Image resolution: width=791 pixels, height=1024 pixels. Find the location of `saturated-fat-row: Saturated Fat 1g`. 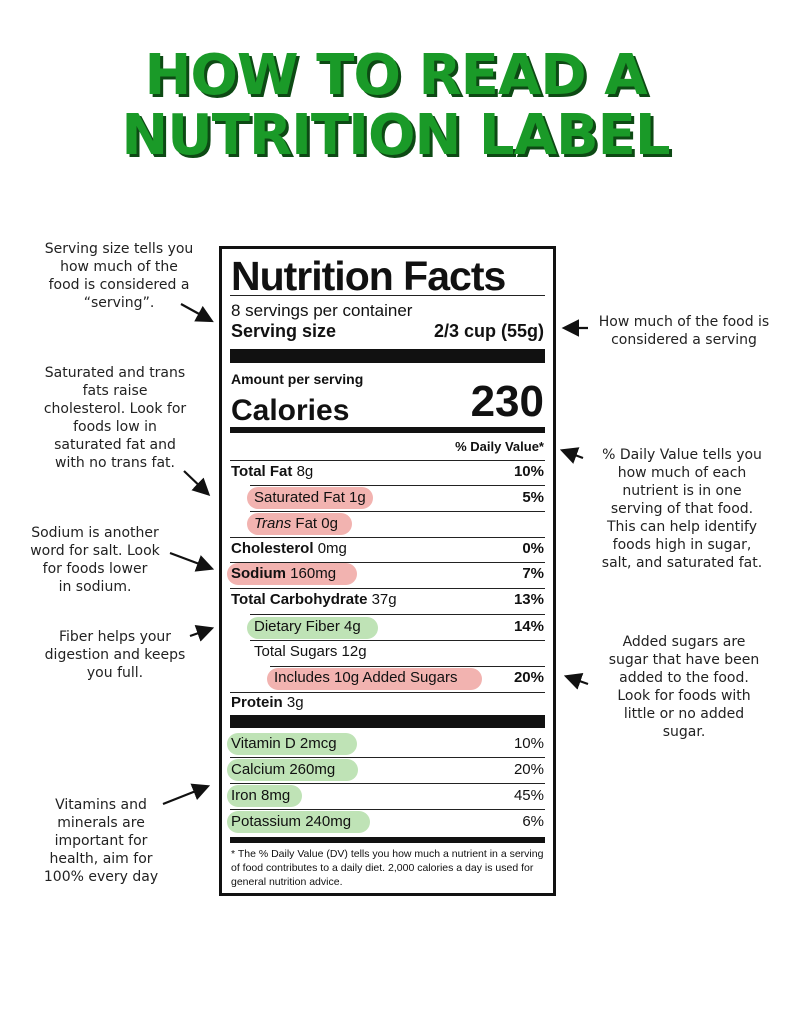

saturated-fat-row: Saturated Fat 1g is located at coordinates (310, 497).